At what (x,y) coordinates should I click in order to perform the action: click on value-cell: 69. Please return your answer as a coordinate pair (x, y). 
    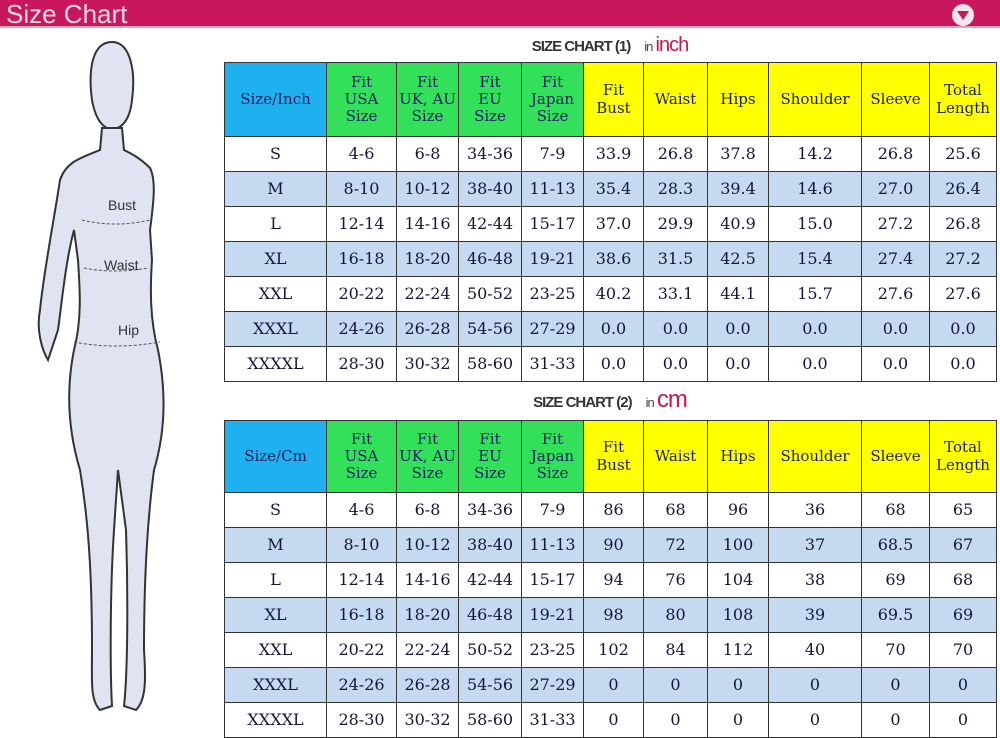
    Looking at the image, I should click on (895, 580).